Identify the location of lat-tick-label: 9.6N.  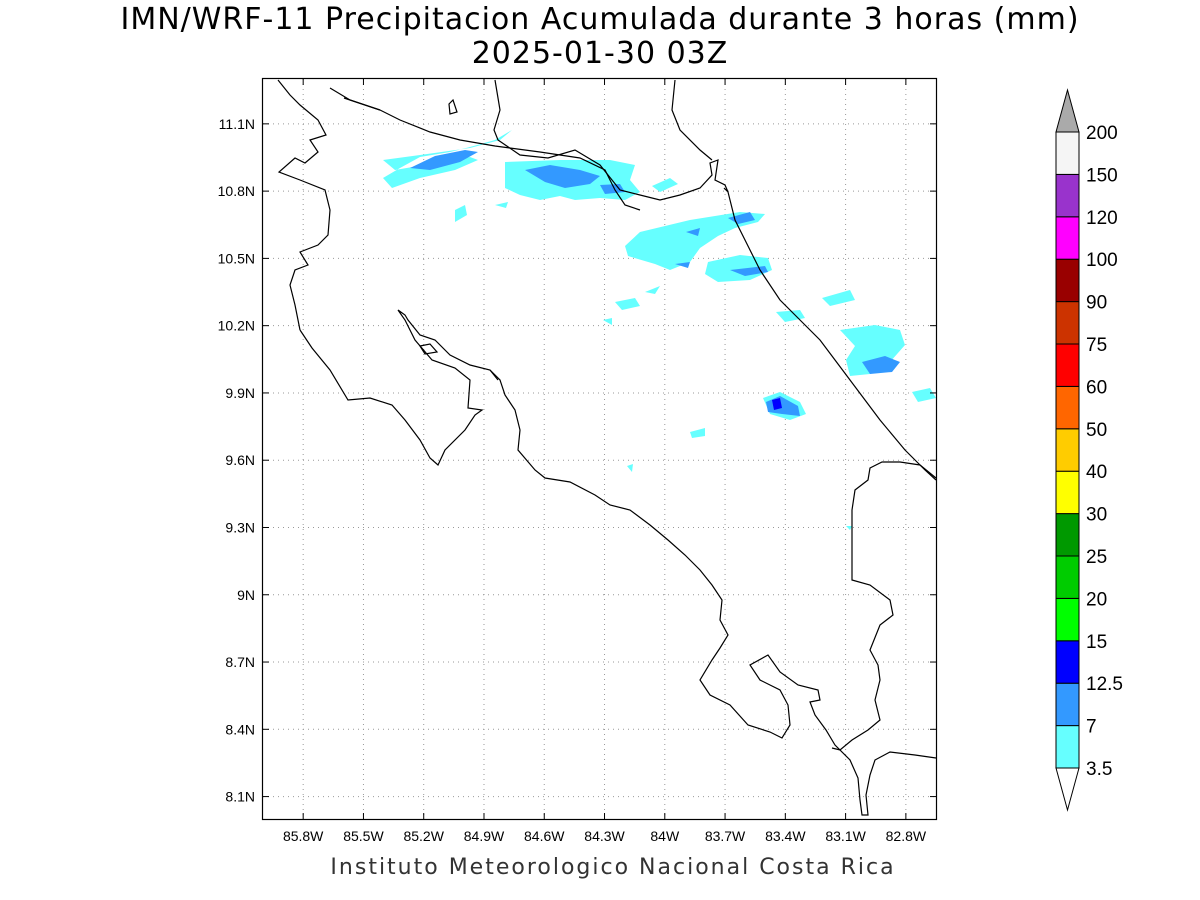
(240, 460).